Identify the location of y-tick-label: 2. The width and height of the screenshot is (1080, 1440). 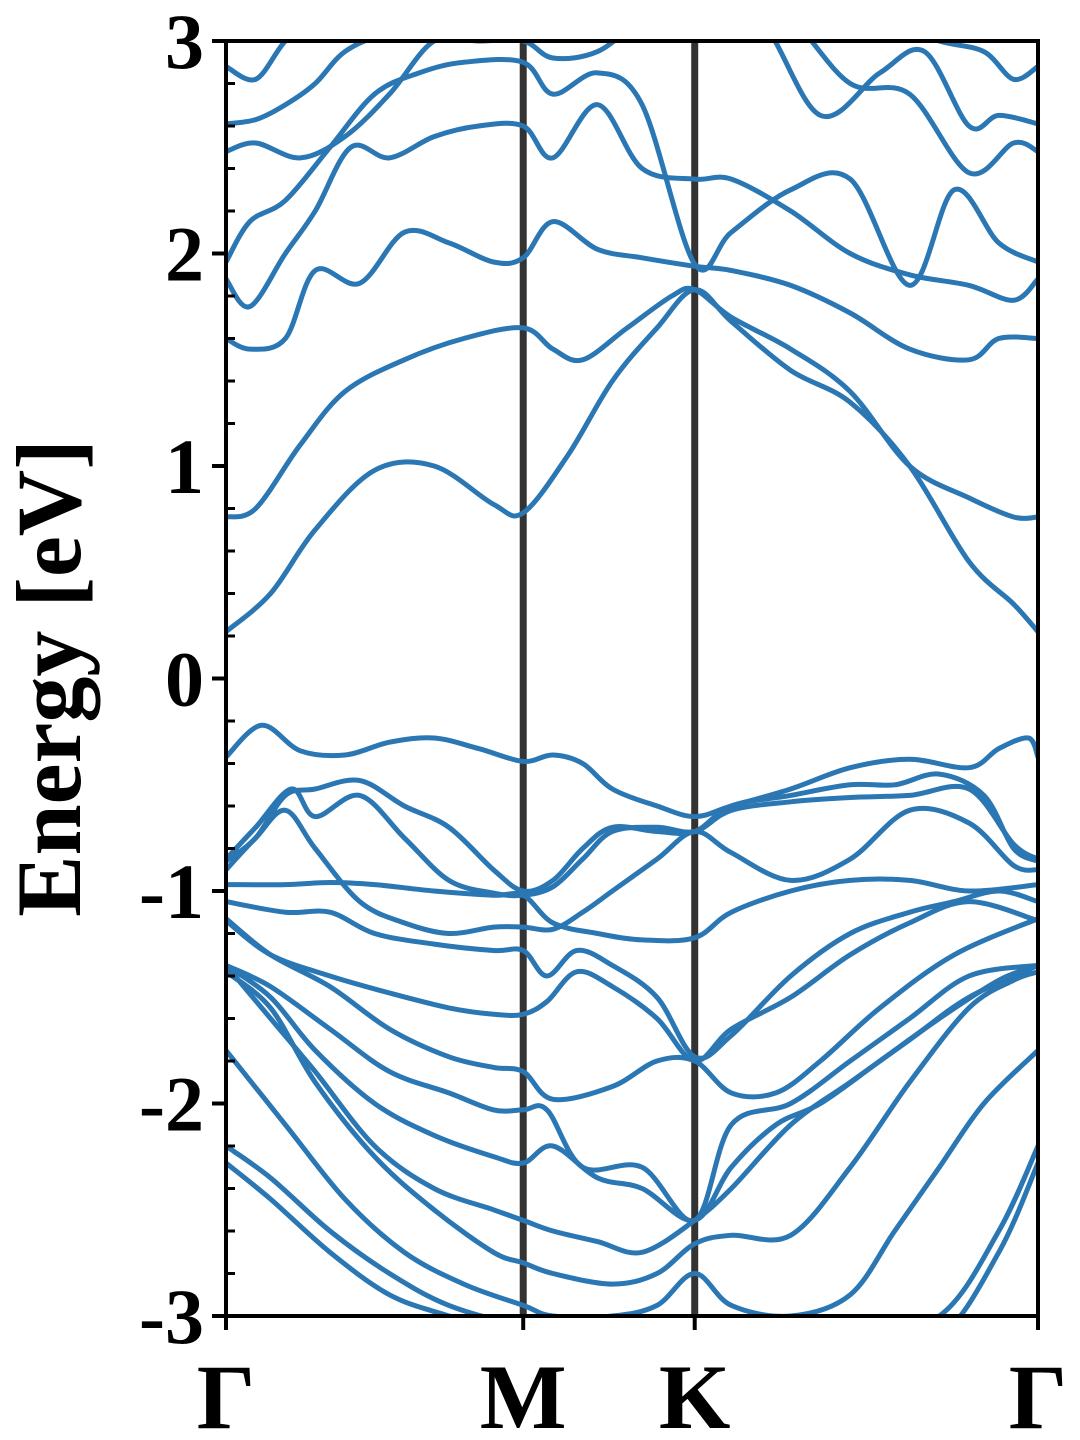
(184, 254).